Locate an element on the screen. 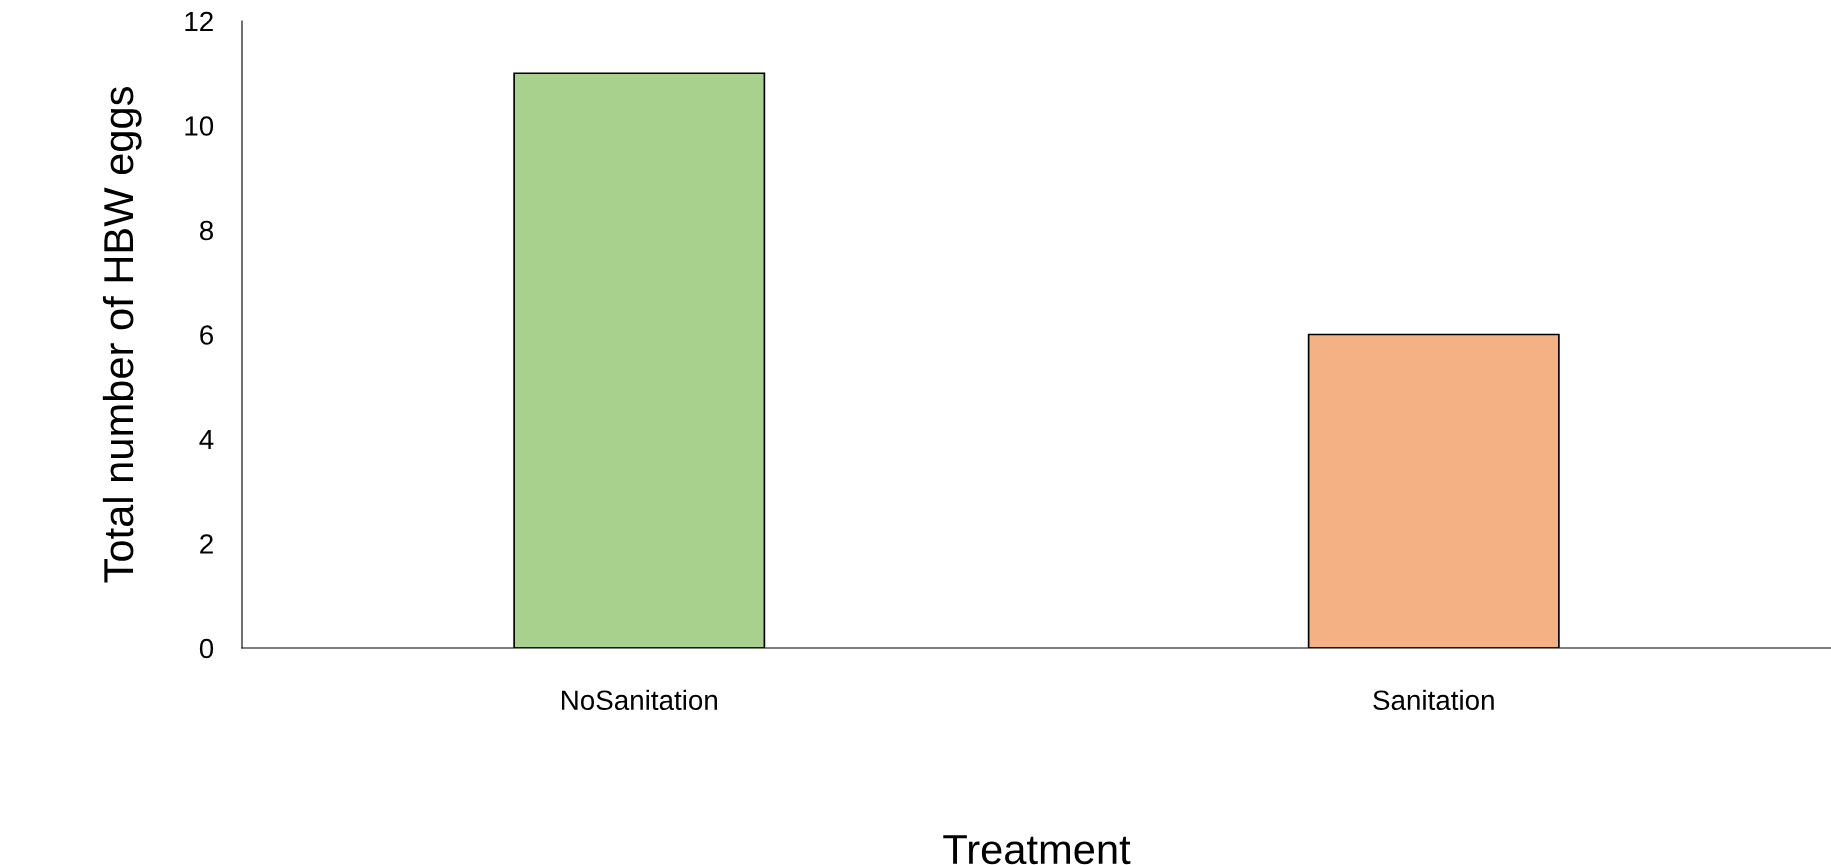 Image resolution: width=1831 pixels, height=865 pixels. x-axis-title: Treatment is located at coordinates (1037, 850).